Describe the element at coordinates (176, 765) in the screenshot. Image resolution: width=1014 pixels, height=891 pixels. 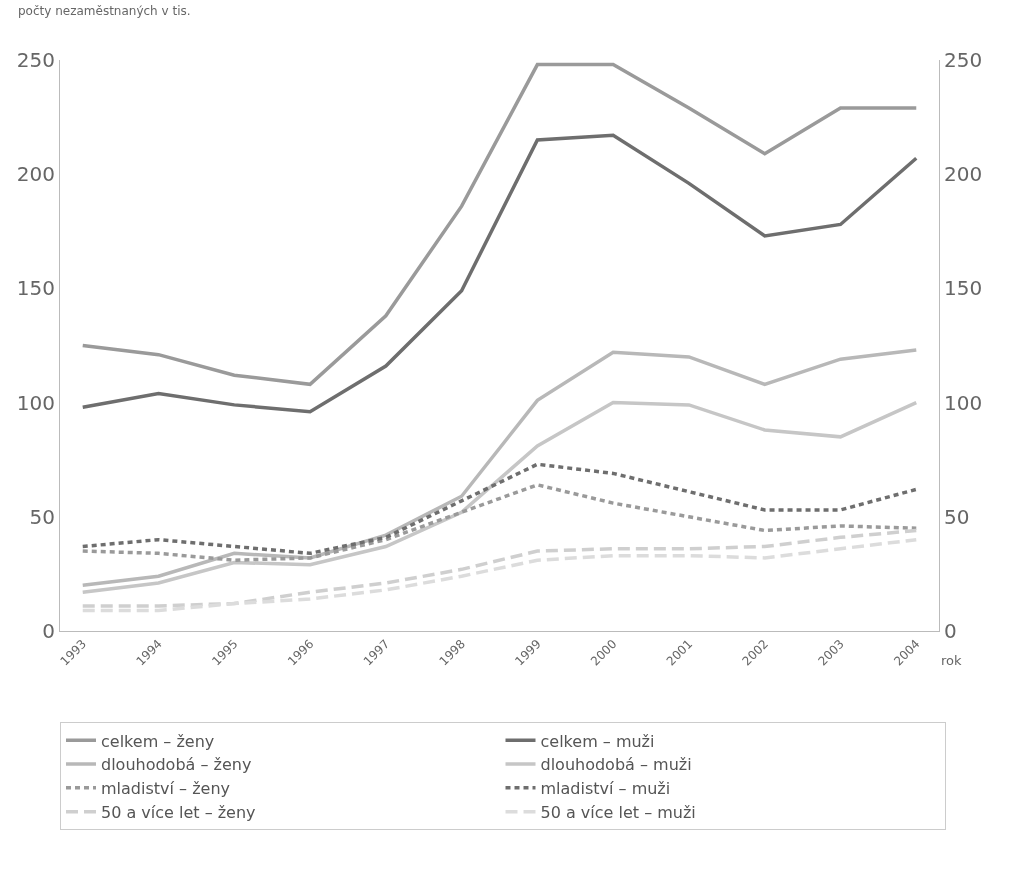
I see `legend-label: dlouhodobá – ženy` at that location.